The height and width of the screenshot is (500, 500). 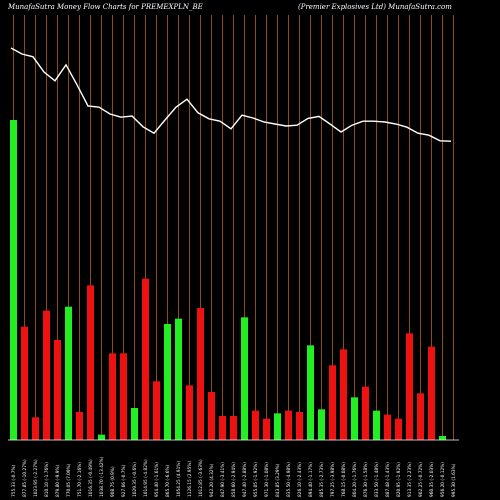 What do you see at coordinates (377, 479) in the screenshot?
I see `x-tick-label: 833.50 (-1.48%)` at bounding box center [377, 479].